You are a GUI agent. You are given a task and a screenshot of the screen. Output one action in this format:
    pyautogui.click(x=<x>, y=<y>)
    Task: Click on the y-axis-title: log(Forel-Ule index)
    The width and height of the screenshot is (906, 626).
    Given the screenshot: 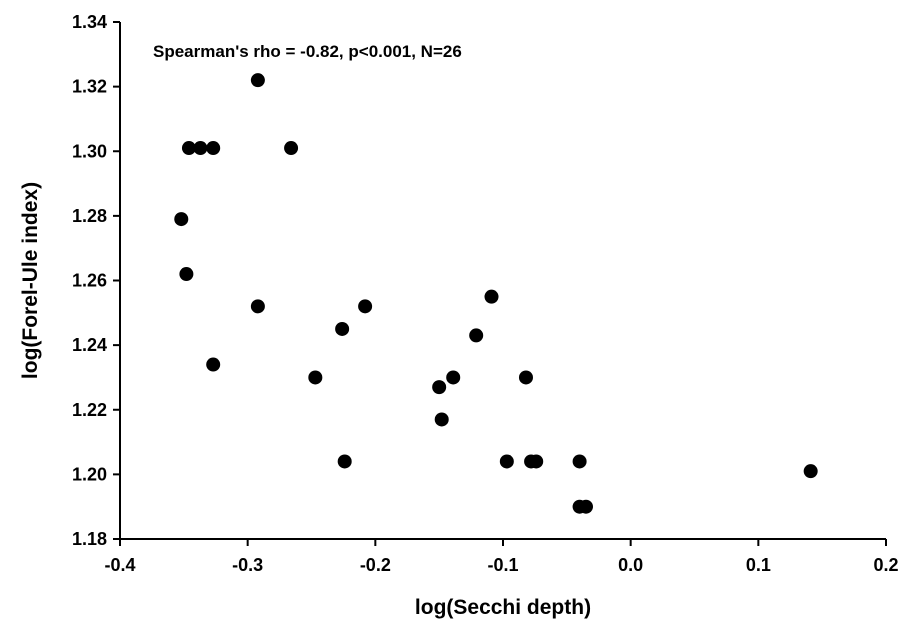 What is the action you would take?
    pyautogui.click(x=30, y=280)
    